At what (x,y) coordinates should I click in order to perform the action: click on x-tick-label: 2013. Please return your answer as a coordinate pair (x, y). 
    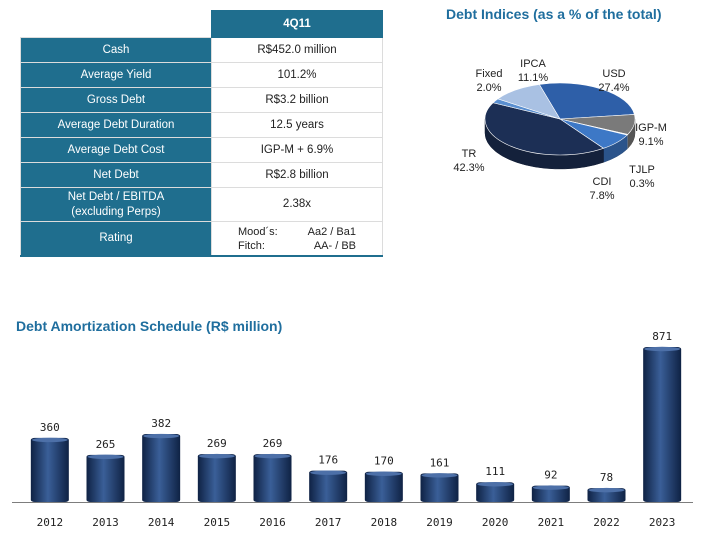
    Looking at the image, I should click on (105, 522).